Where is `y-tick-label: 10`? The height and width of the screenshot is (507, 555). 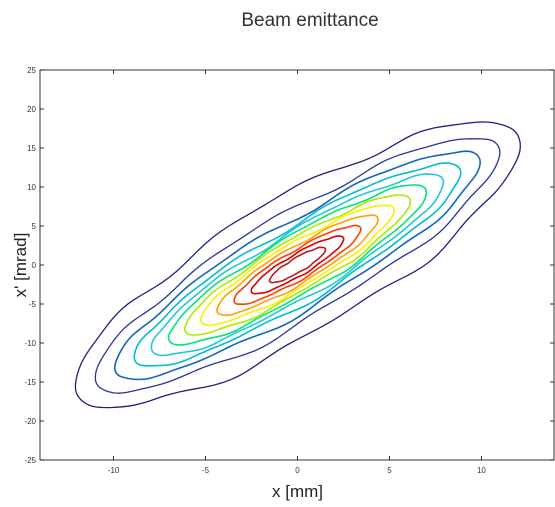
y-tick-label: 10 is located at coordinates (31, 187).